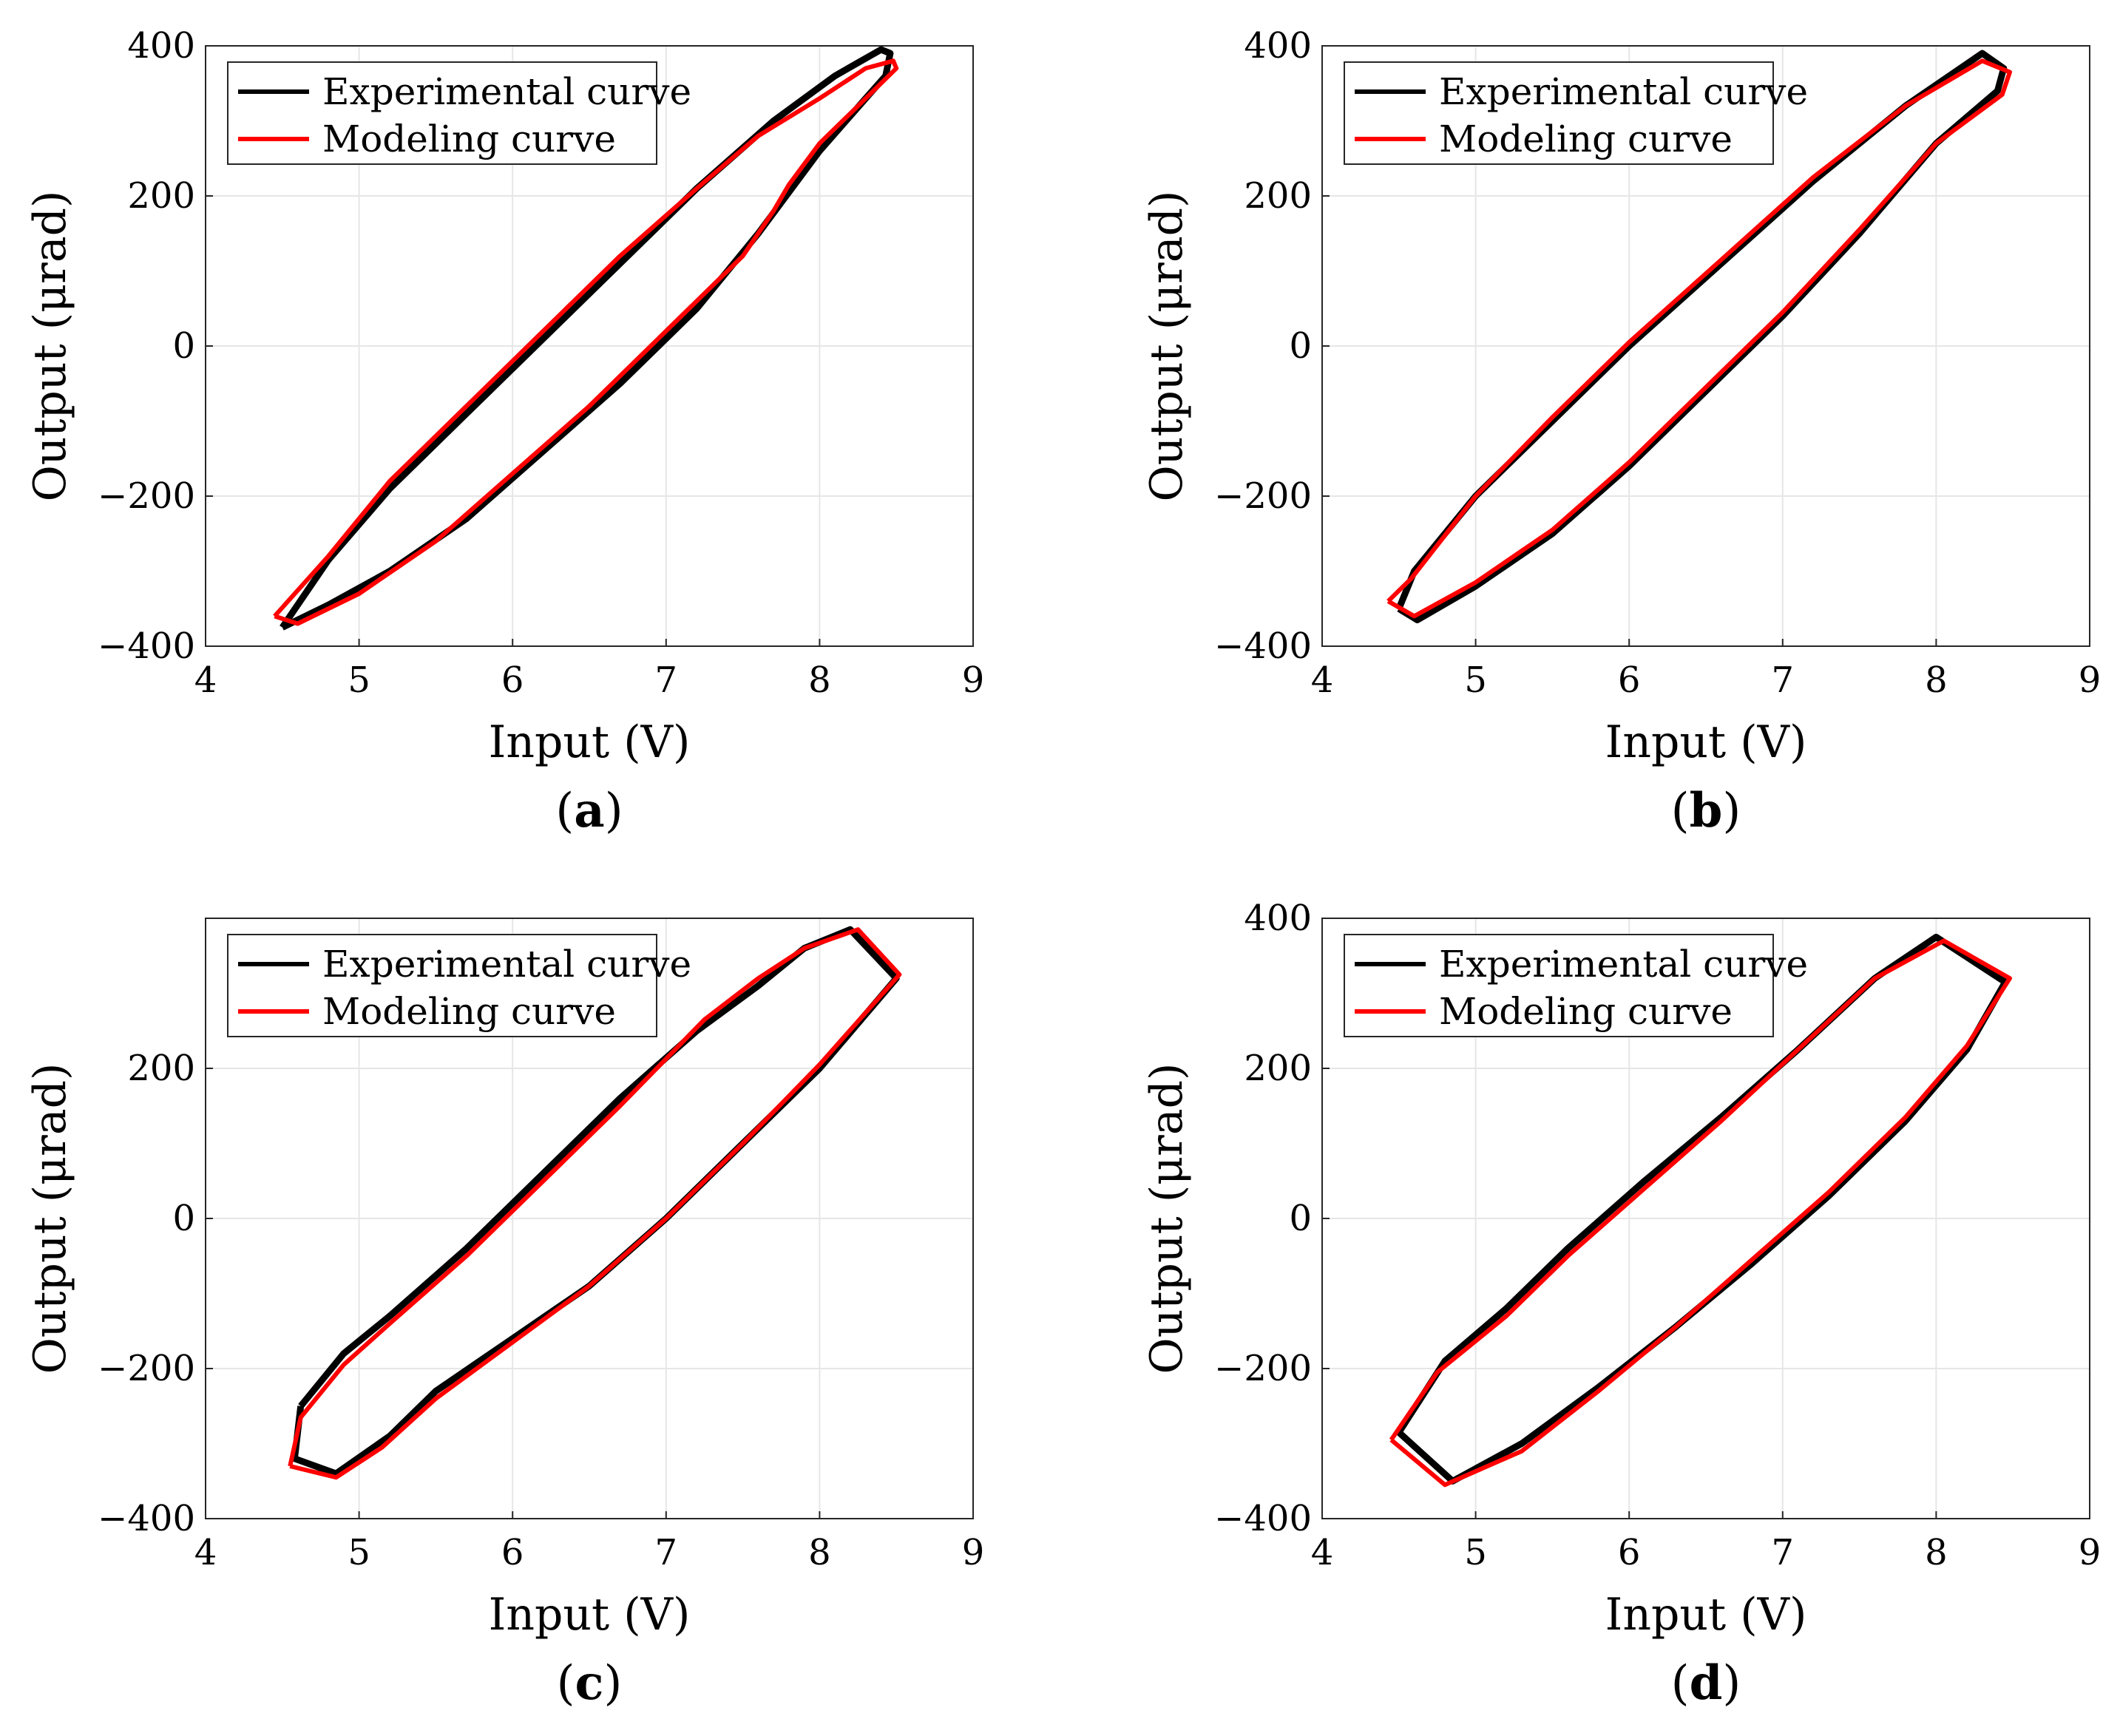 This screenshot has height=1736, width=2120. I want to click on panel-caption-letter: a, so click(589, 810).